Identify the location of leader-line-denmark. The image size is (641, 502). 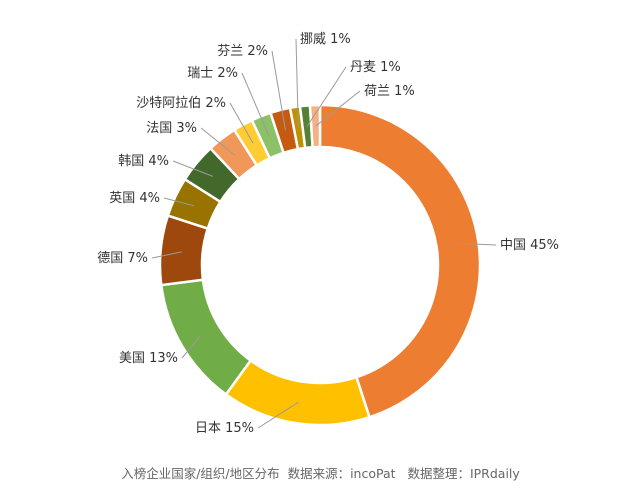
(326, 96).